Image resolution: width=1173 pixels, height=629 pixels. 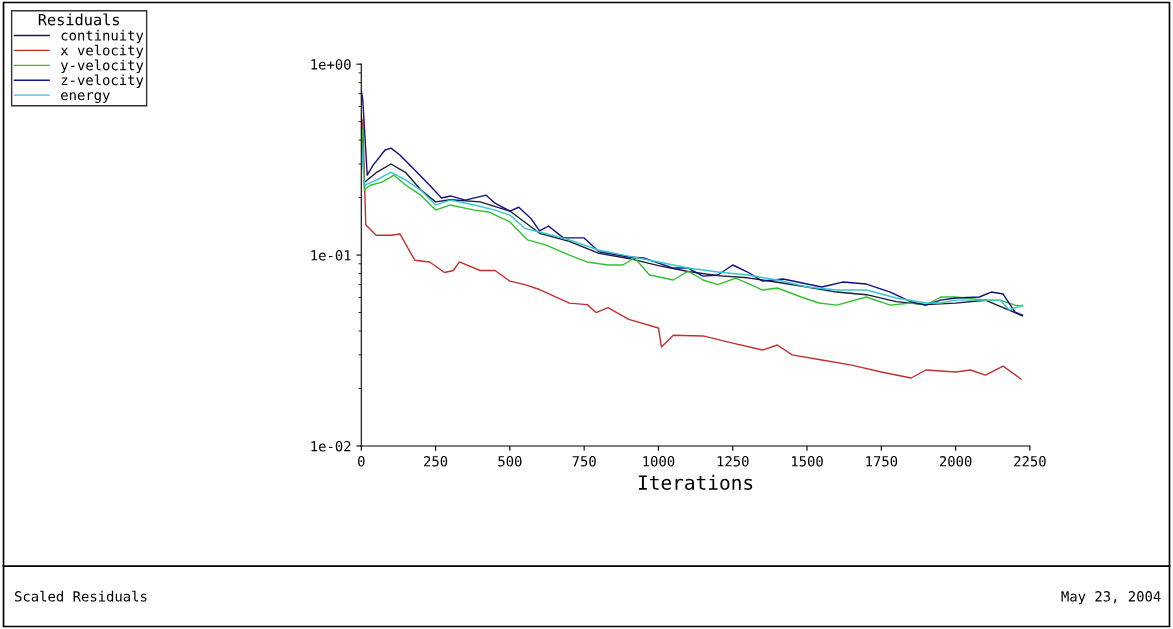 What do you see at coordinates (1111, 598) in the screenshot?
I see `text: May 23, 2004` at bounding box center [1111, 598].